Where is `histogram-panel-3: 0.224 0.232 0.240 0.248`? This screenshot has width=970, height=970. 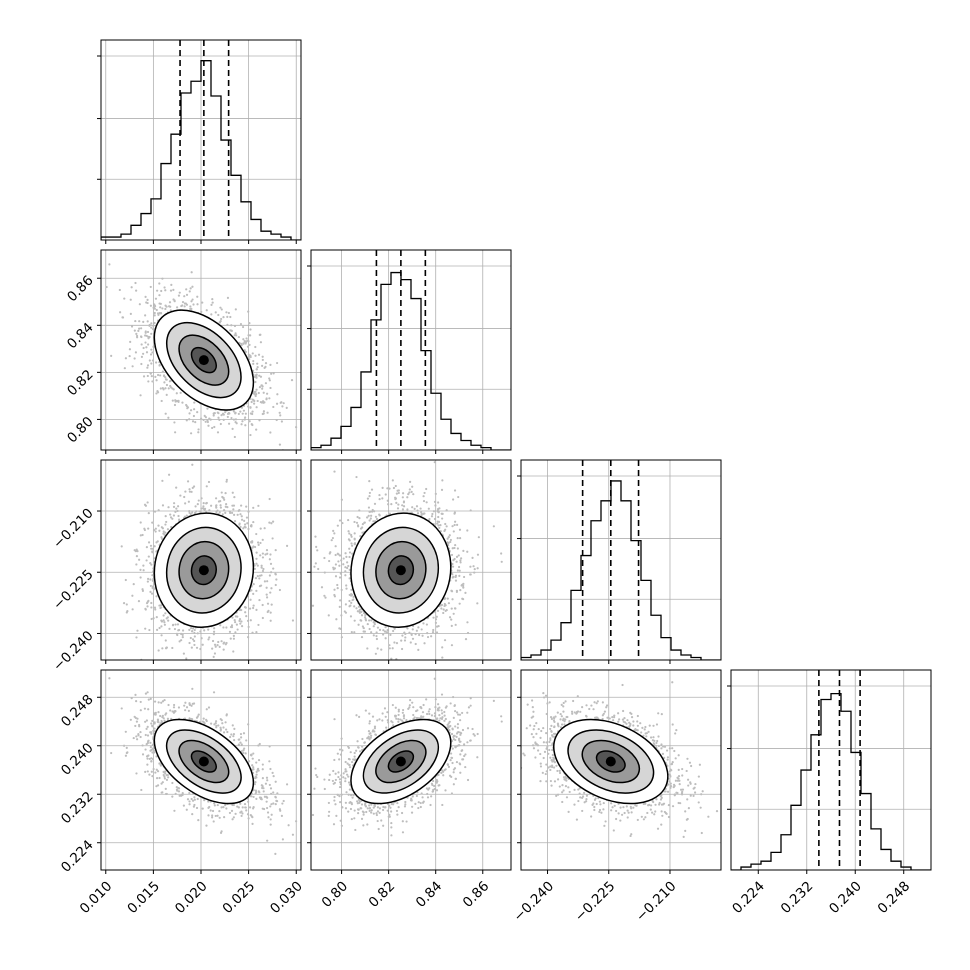 histogram-panel-3: 0.224 0.232 0.240 0.248 is located at coordinates (829, 793).